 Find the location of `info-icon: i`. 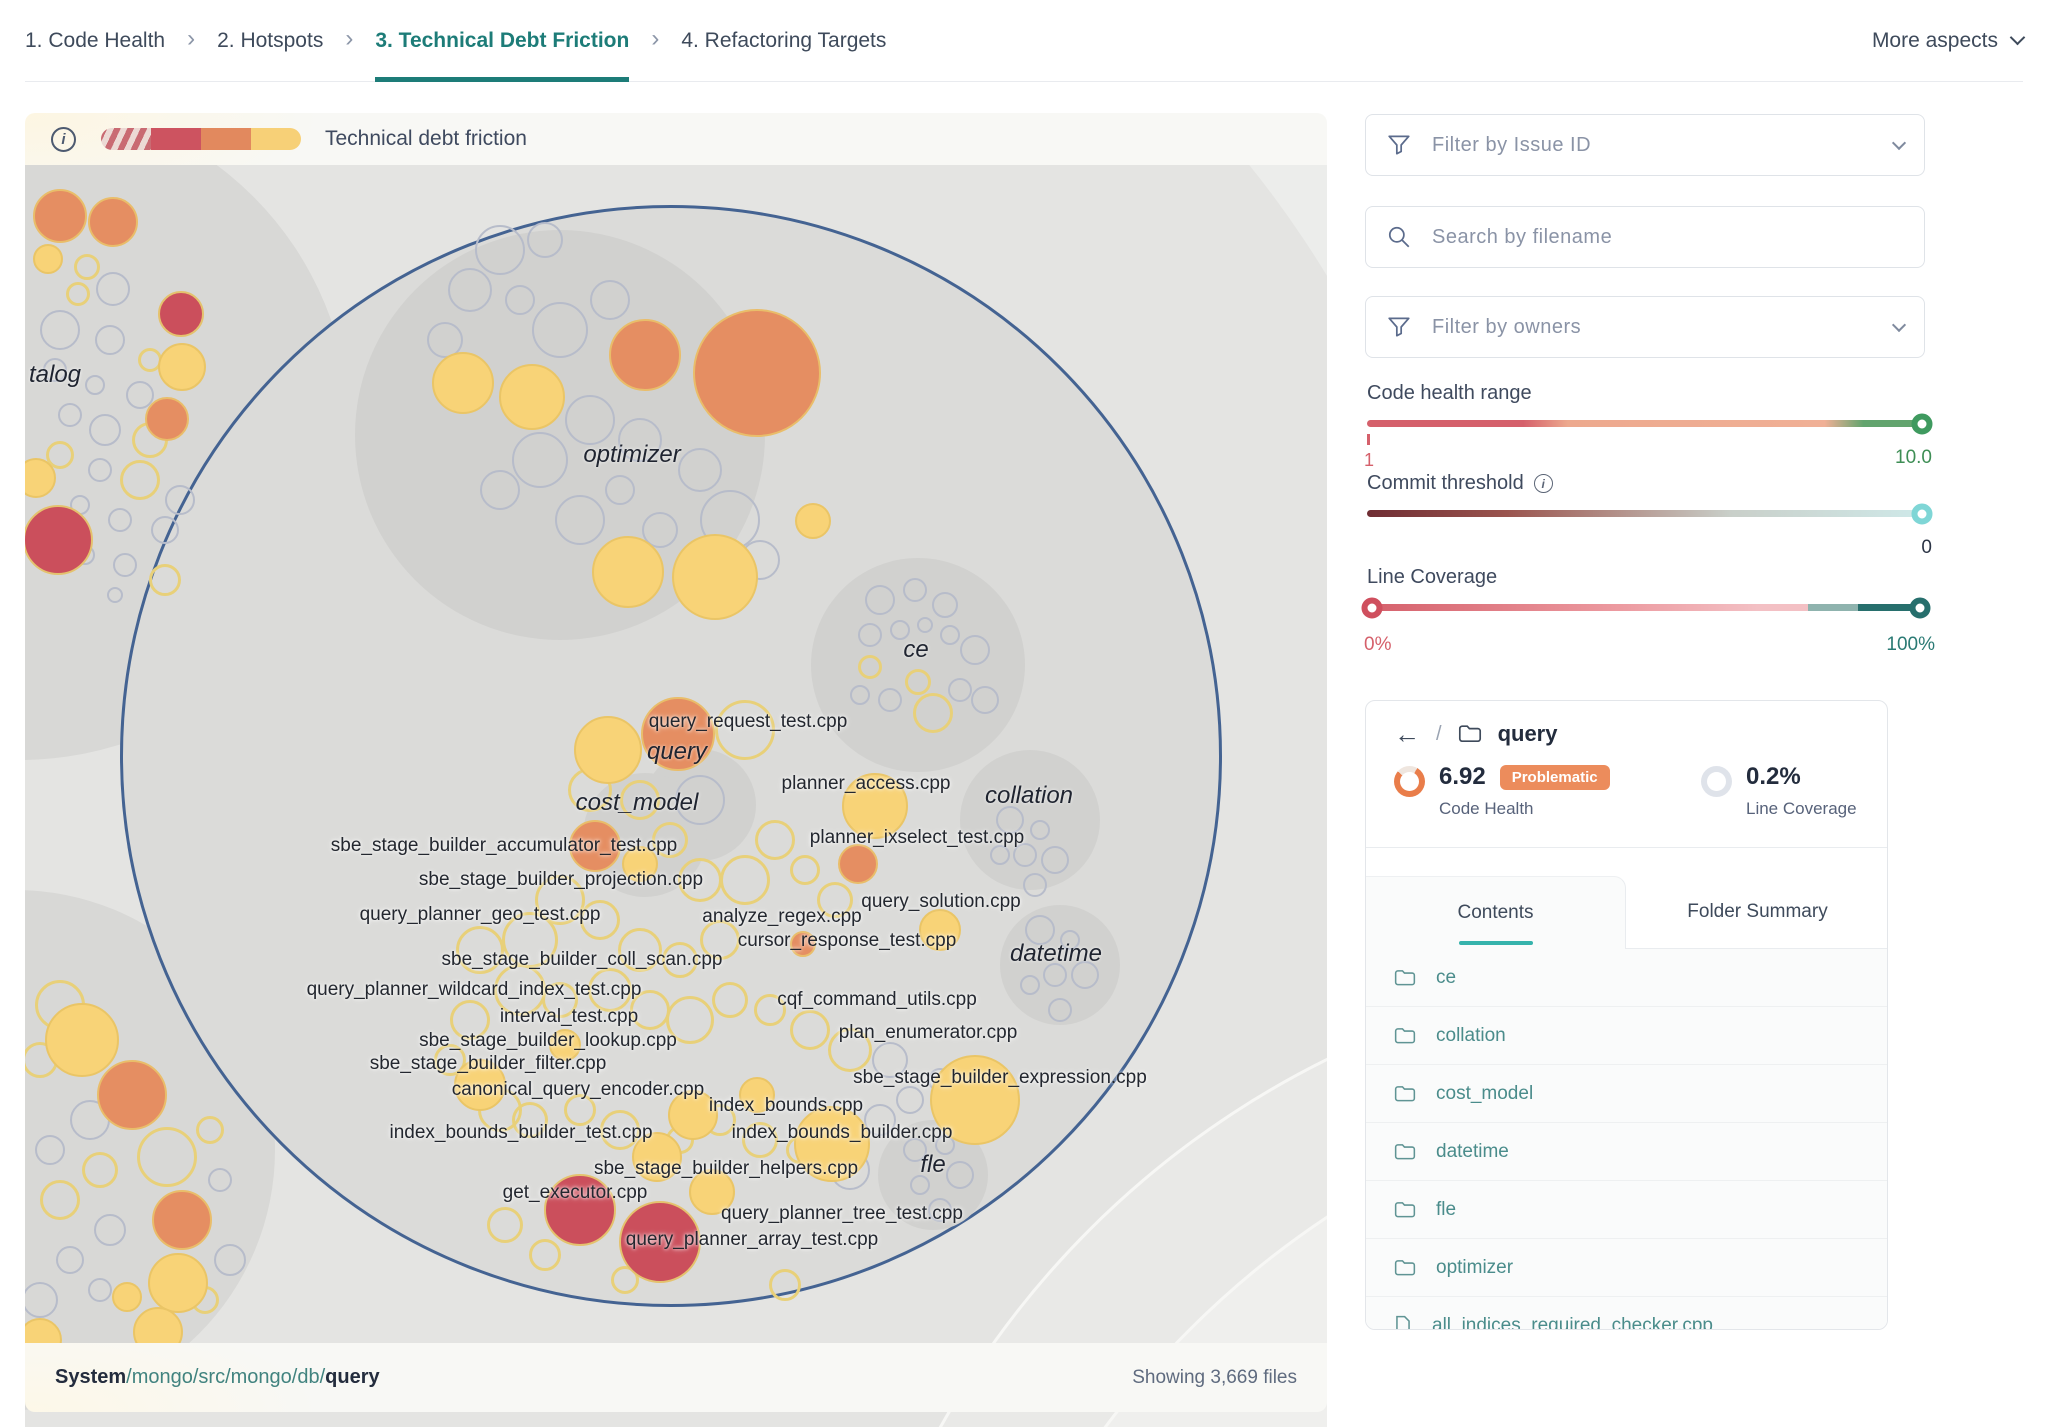

info-icon: i is located at coordinates (1543, 483).